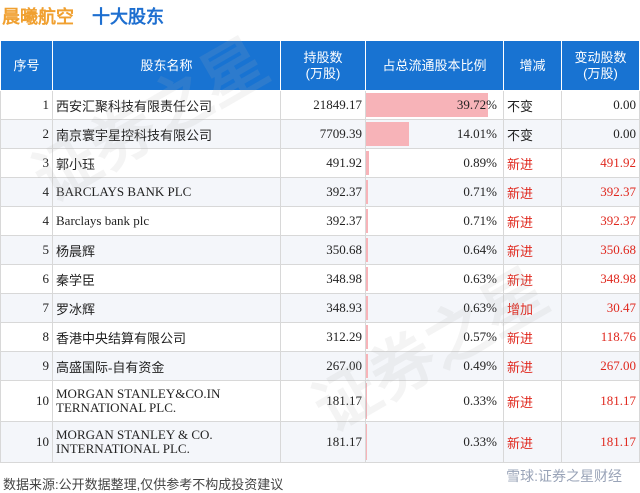 The height and width of the screenshot is (493, 640). I want to click on change-shares-cell: 181.17, so click(600, 401).